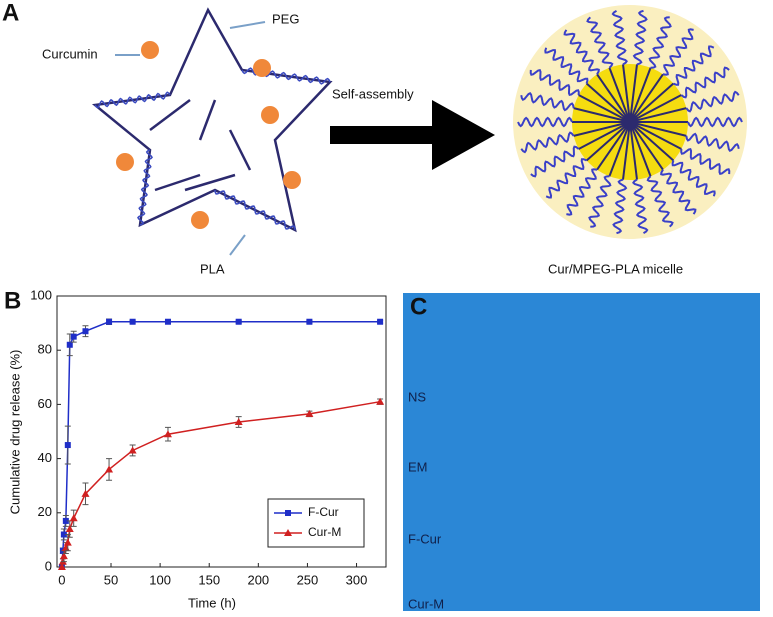  What do you see at coordinates (12, 300) in the screenshot?
I see `panel-label: B` at bounding box center [12, 300].